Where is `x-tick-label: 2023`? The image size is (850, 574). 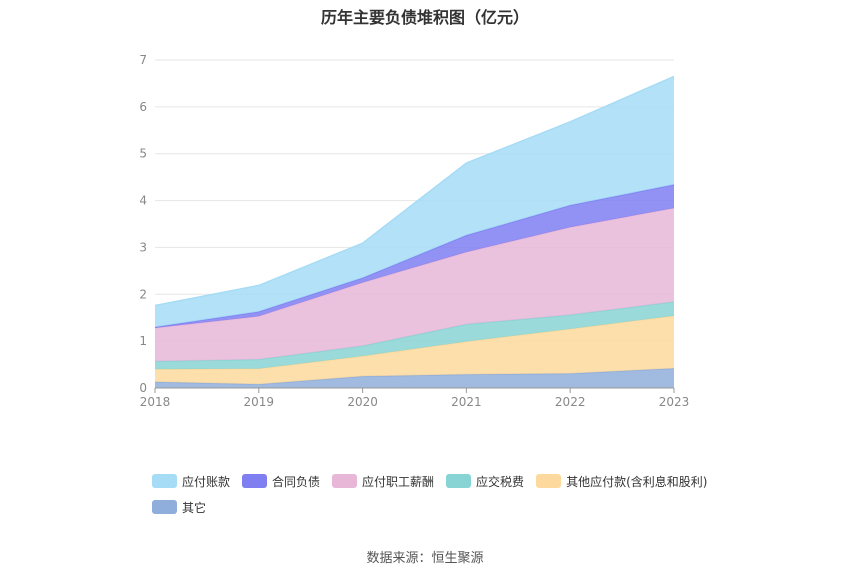
x-tick-label: 2023 is located at coordinates (674, 402).